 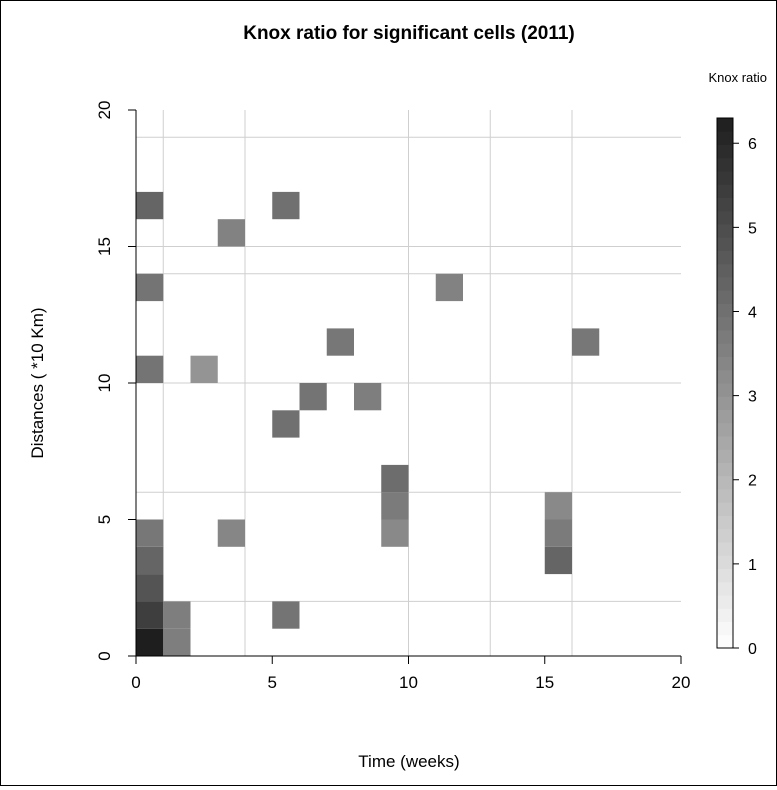 I want to click on legend-bar-outline, so click(x=725, y=383).